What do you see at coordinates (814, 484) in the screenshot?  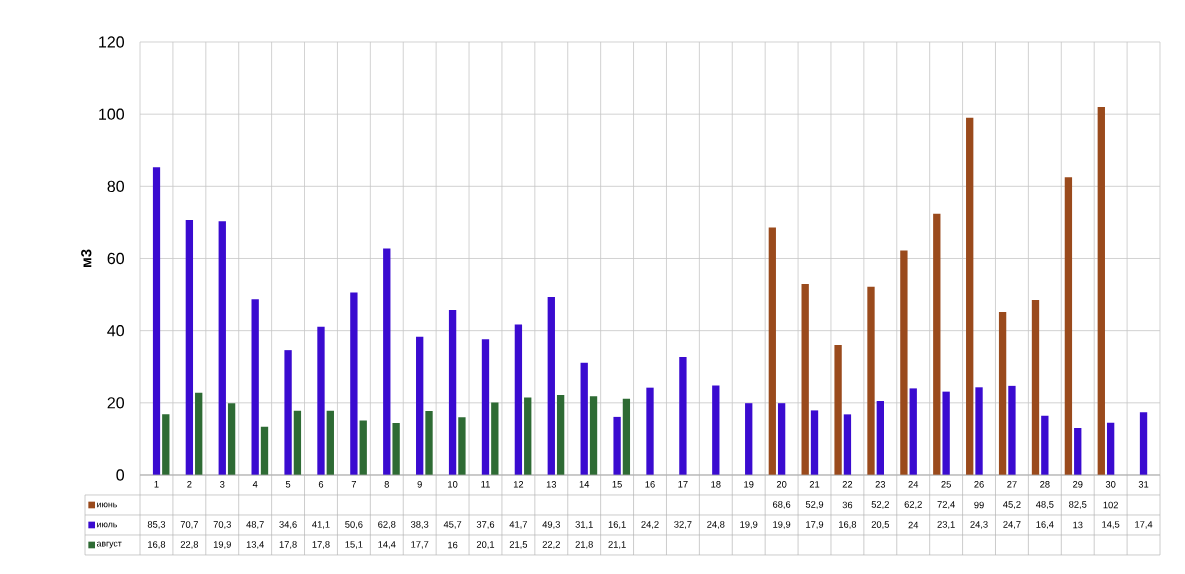 I see `x-tick-label: 21` at bounding box center [814, 484].